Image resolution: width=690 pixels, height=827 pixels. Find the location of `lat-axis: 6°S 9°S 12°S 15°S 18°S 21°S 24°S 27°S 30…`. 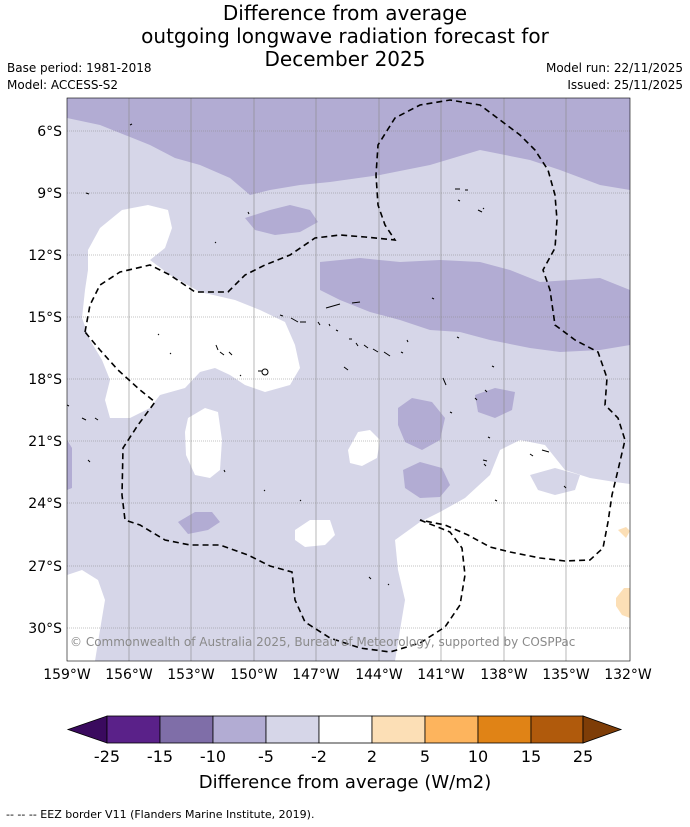

lat-axis: 6°S 9°S 12°S 15°S 18°S 21°S 24°S 27°S 30… is located at coordinates (45, 380).